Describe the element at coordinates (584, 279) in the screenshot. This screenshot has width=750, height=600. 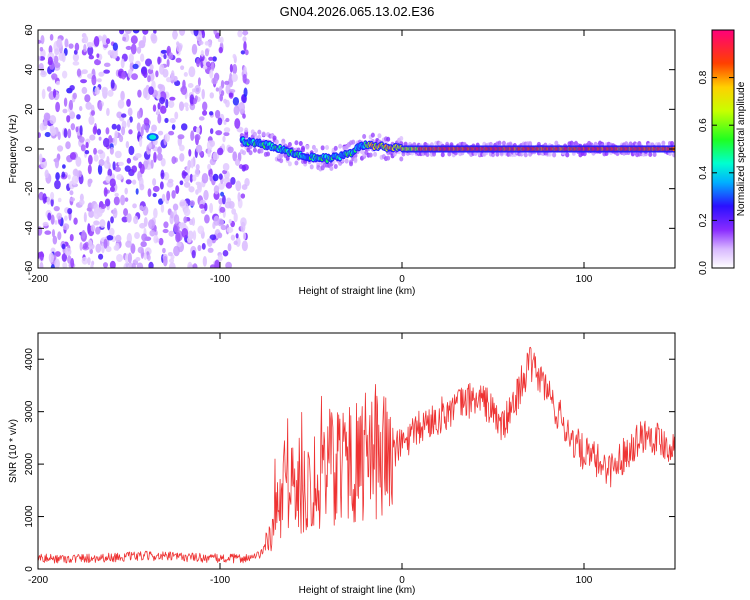
I see `x-tick-label: 100` at that location.